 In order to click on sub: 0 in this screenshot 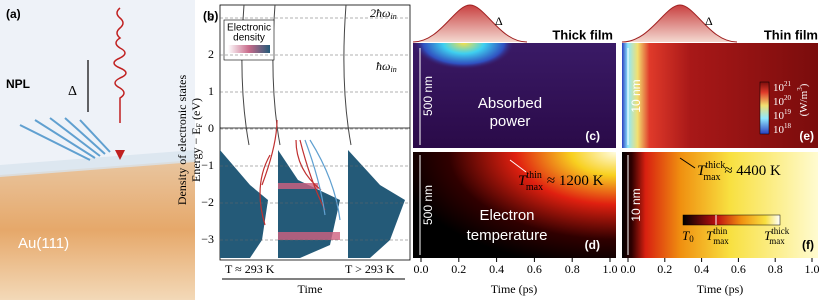, I will do `click(691, 239)`.